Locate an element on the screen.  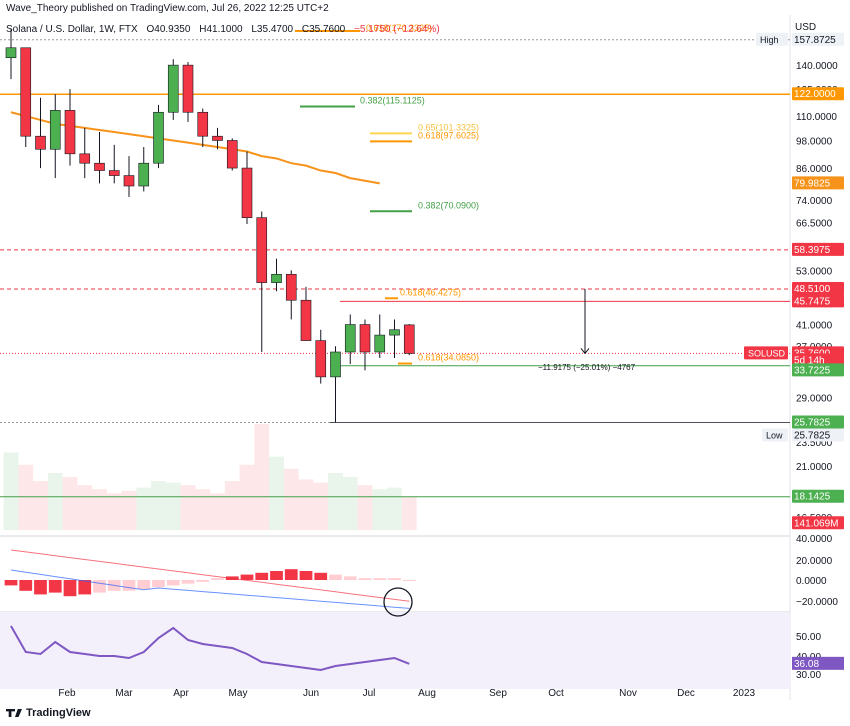
time-axis-label: Sep is located at coordinates (498, 693).